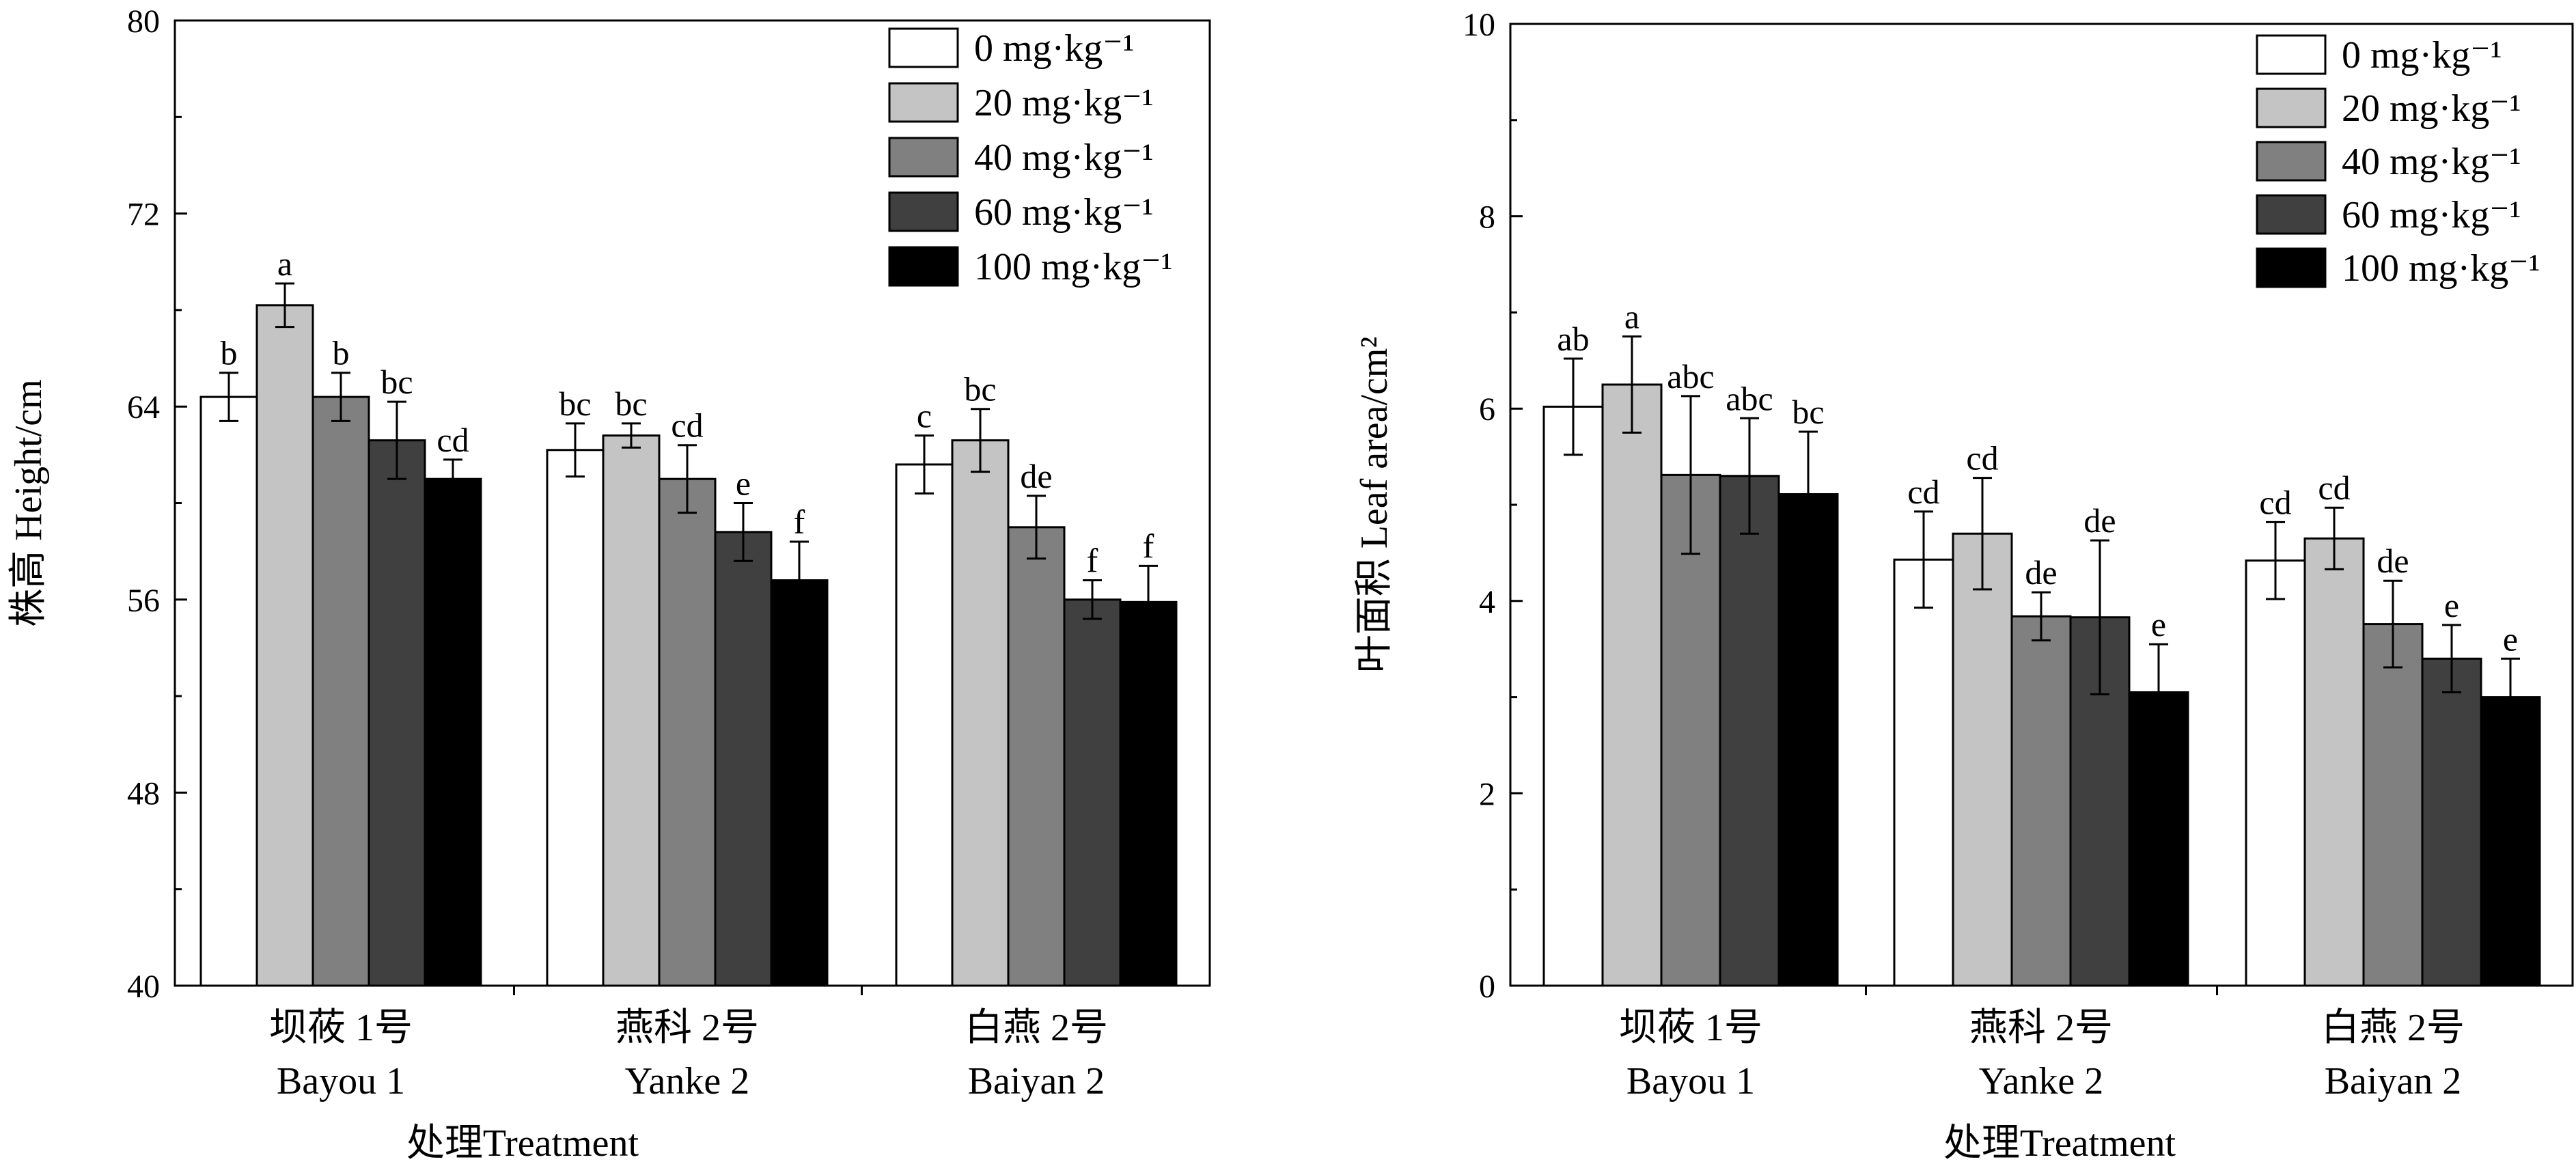  I want to click on y-axis-title: 株高 Height/cm, so click(29, 502).